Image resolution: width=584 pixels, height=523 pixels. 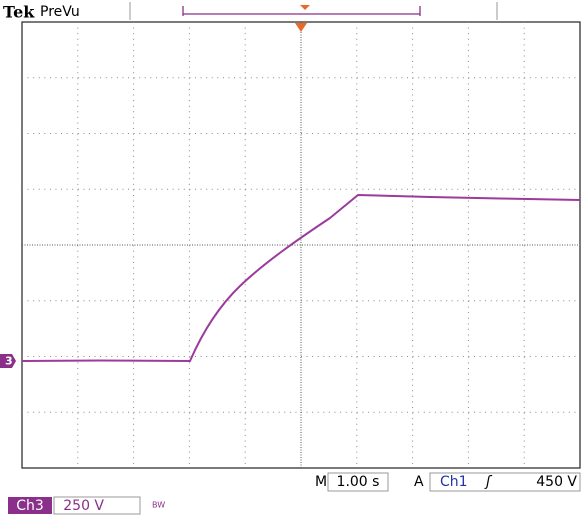 What do you see at coordinates (301, 27) in the screenshot?
I see `trigger-marker` at bounding box center [301, 27].